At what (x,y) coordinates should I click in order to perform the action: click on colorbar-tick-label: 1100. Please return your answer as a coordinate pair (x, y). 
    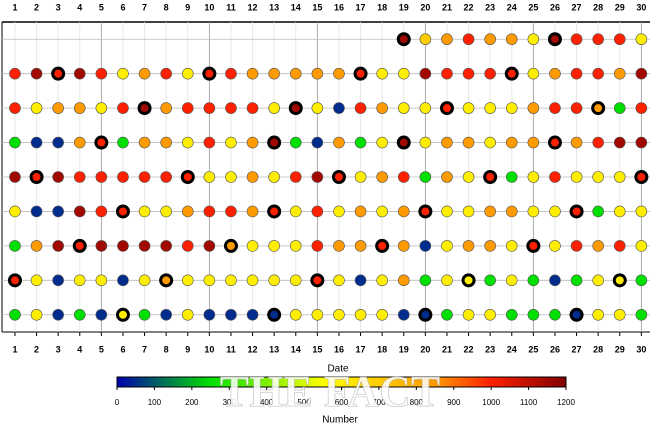
    Looking at the image, I should click on (529, 402).